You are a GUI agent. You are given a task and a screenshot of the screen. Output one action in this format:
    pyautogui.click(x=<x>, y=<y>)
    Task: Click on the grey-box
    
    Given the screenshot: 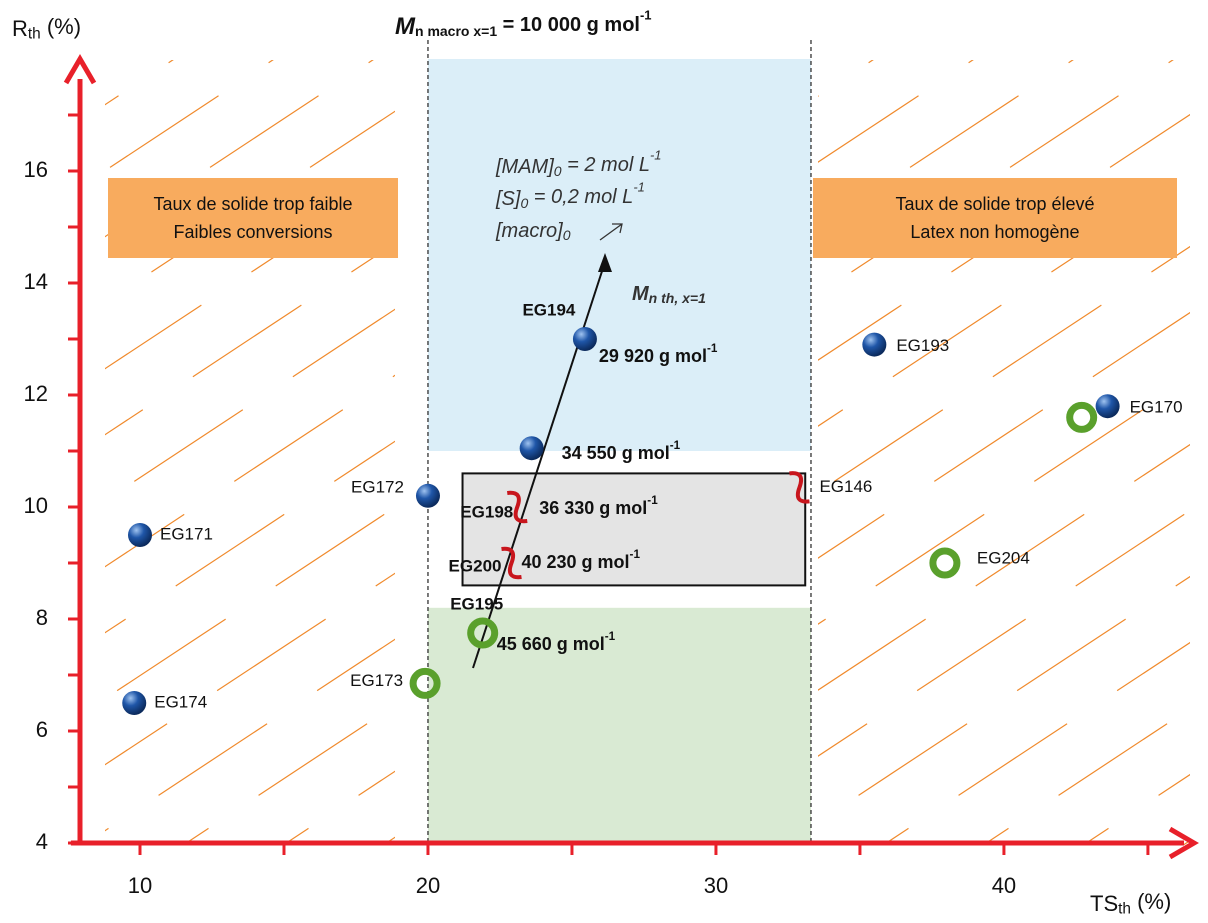 What is the action you would take?
    pyautogui.click(x=634, y=529)
    